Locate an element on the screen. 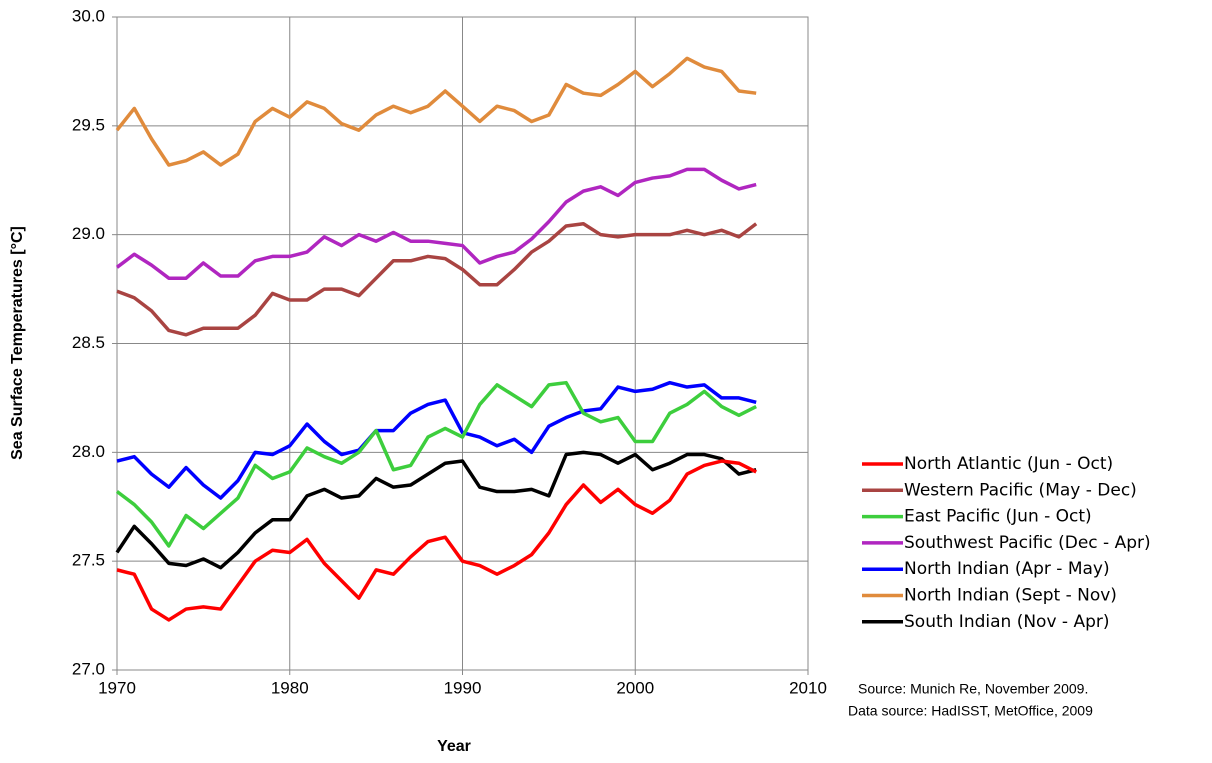 Image resolution: width=1212 pixels, height=763 pixels. source-note: Source: Munich Re, November 2009. is located at coordinates (973, 689).